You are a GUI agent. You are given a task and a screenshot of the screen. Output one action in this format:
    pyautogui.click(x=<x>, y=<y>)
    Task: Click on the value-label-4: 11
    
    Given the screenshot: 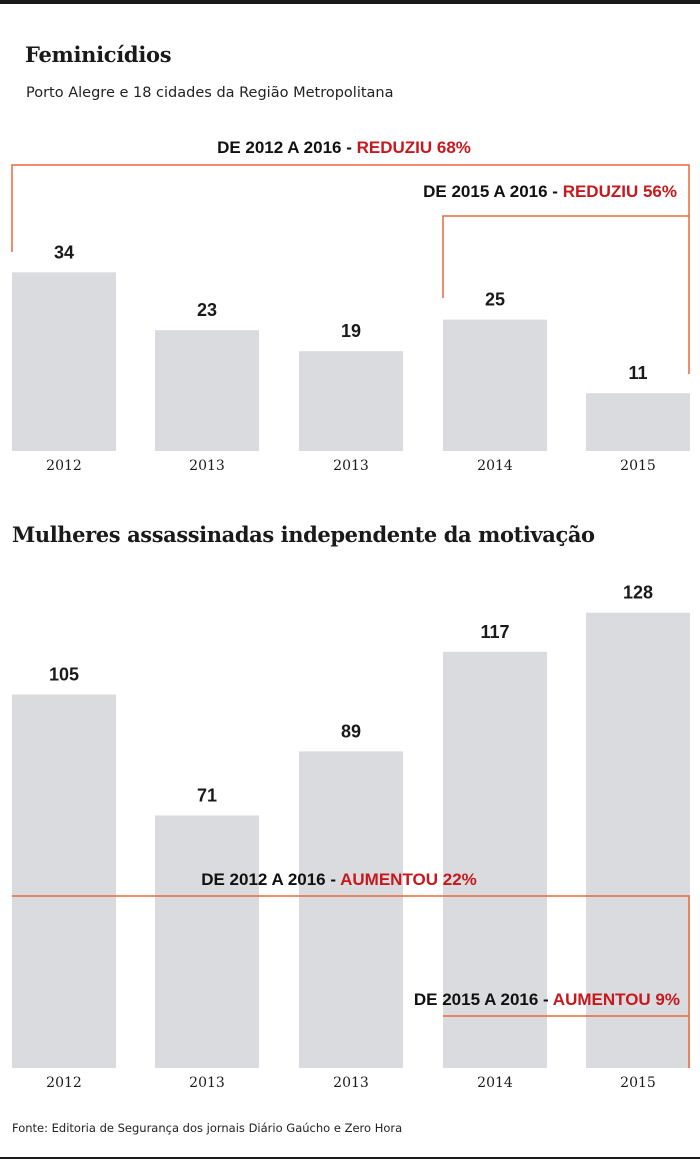 What is the action you would take?
    pyautogui.click(x=637, y=373)
    